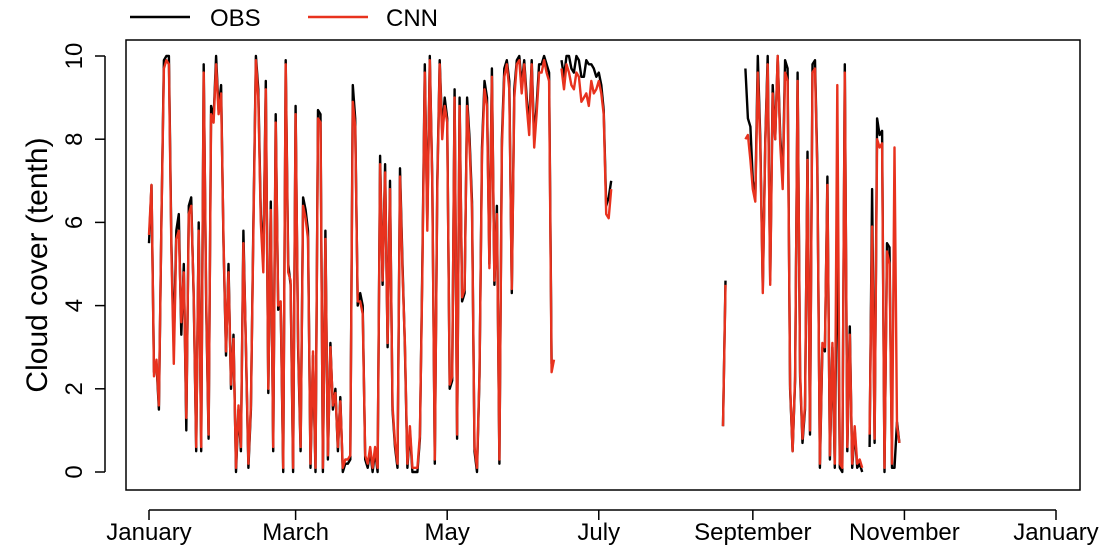 The height and width of the screenshot is (549, 1109). I want to click on y-axis-label: Cloud cover (tenth), so click(37, 264).